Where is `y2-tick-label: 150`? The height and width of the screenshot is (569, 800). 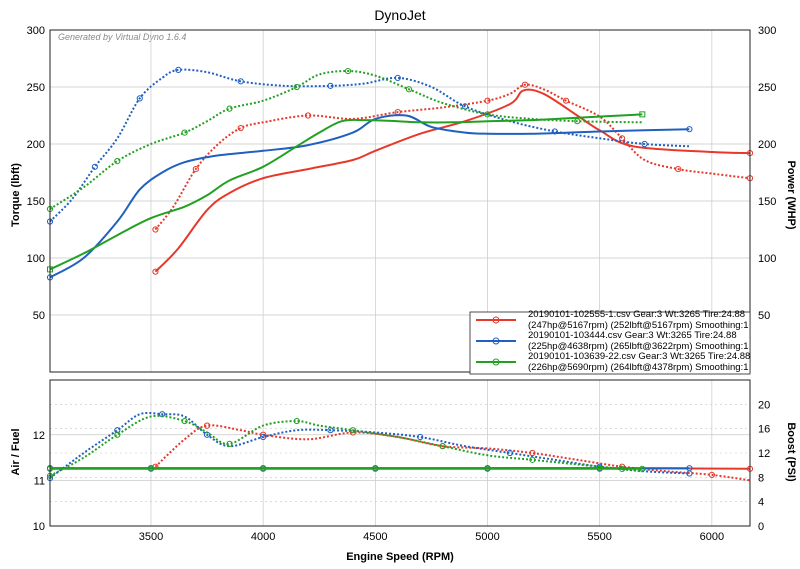
y2-tick-label: 150 is located at coordinates (767, 202).